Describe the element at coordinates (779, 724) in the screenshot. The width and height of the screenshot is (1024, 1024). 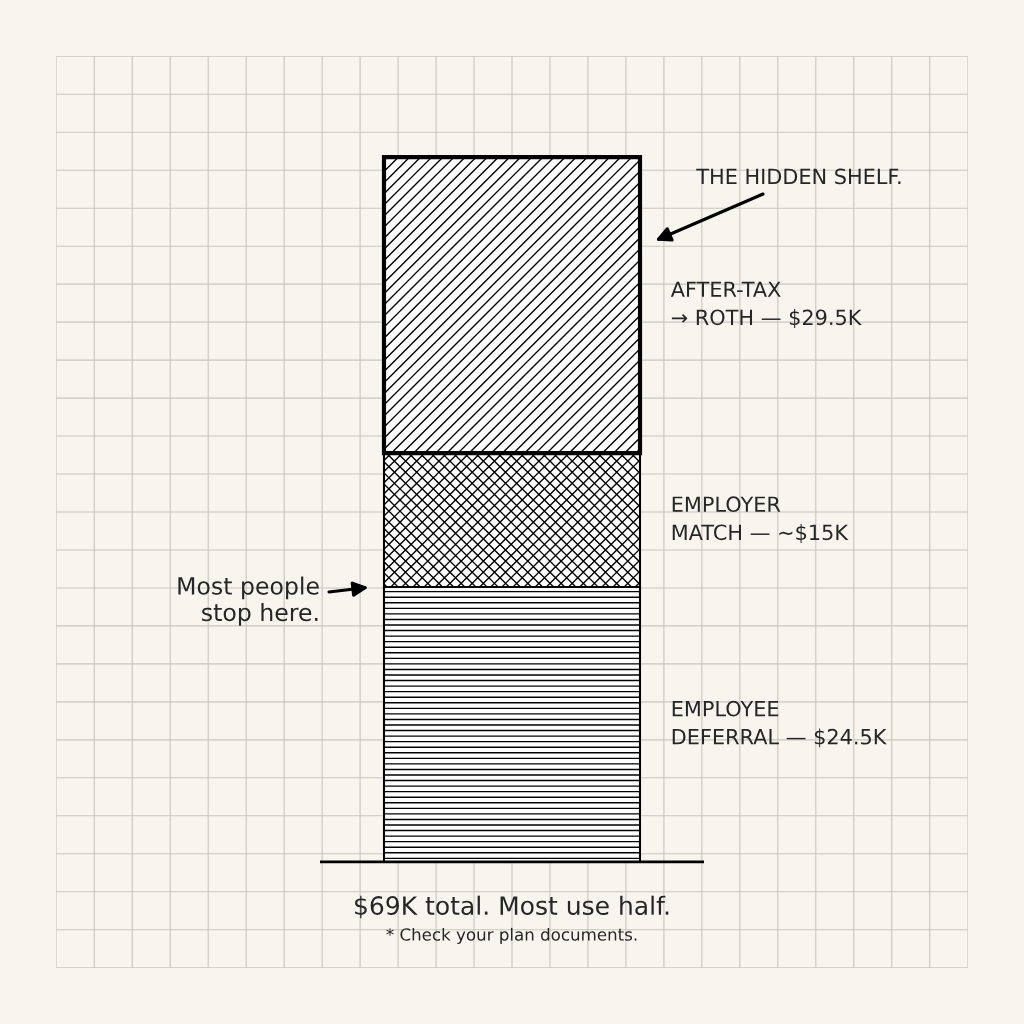
I see `series-label: EMPLOYEE DEFERRAL — $24.5K` at that location.